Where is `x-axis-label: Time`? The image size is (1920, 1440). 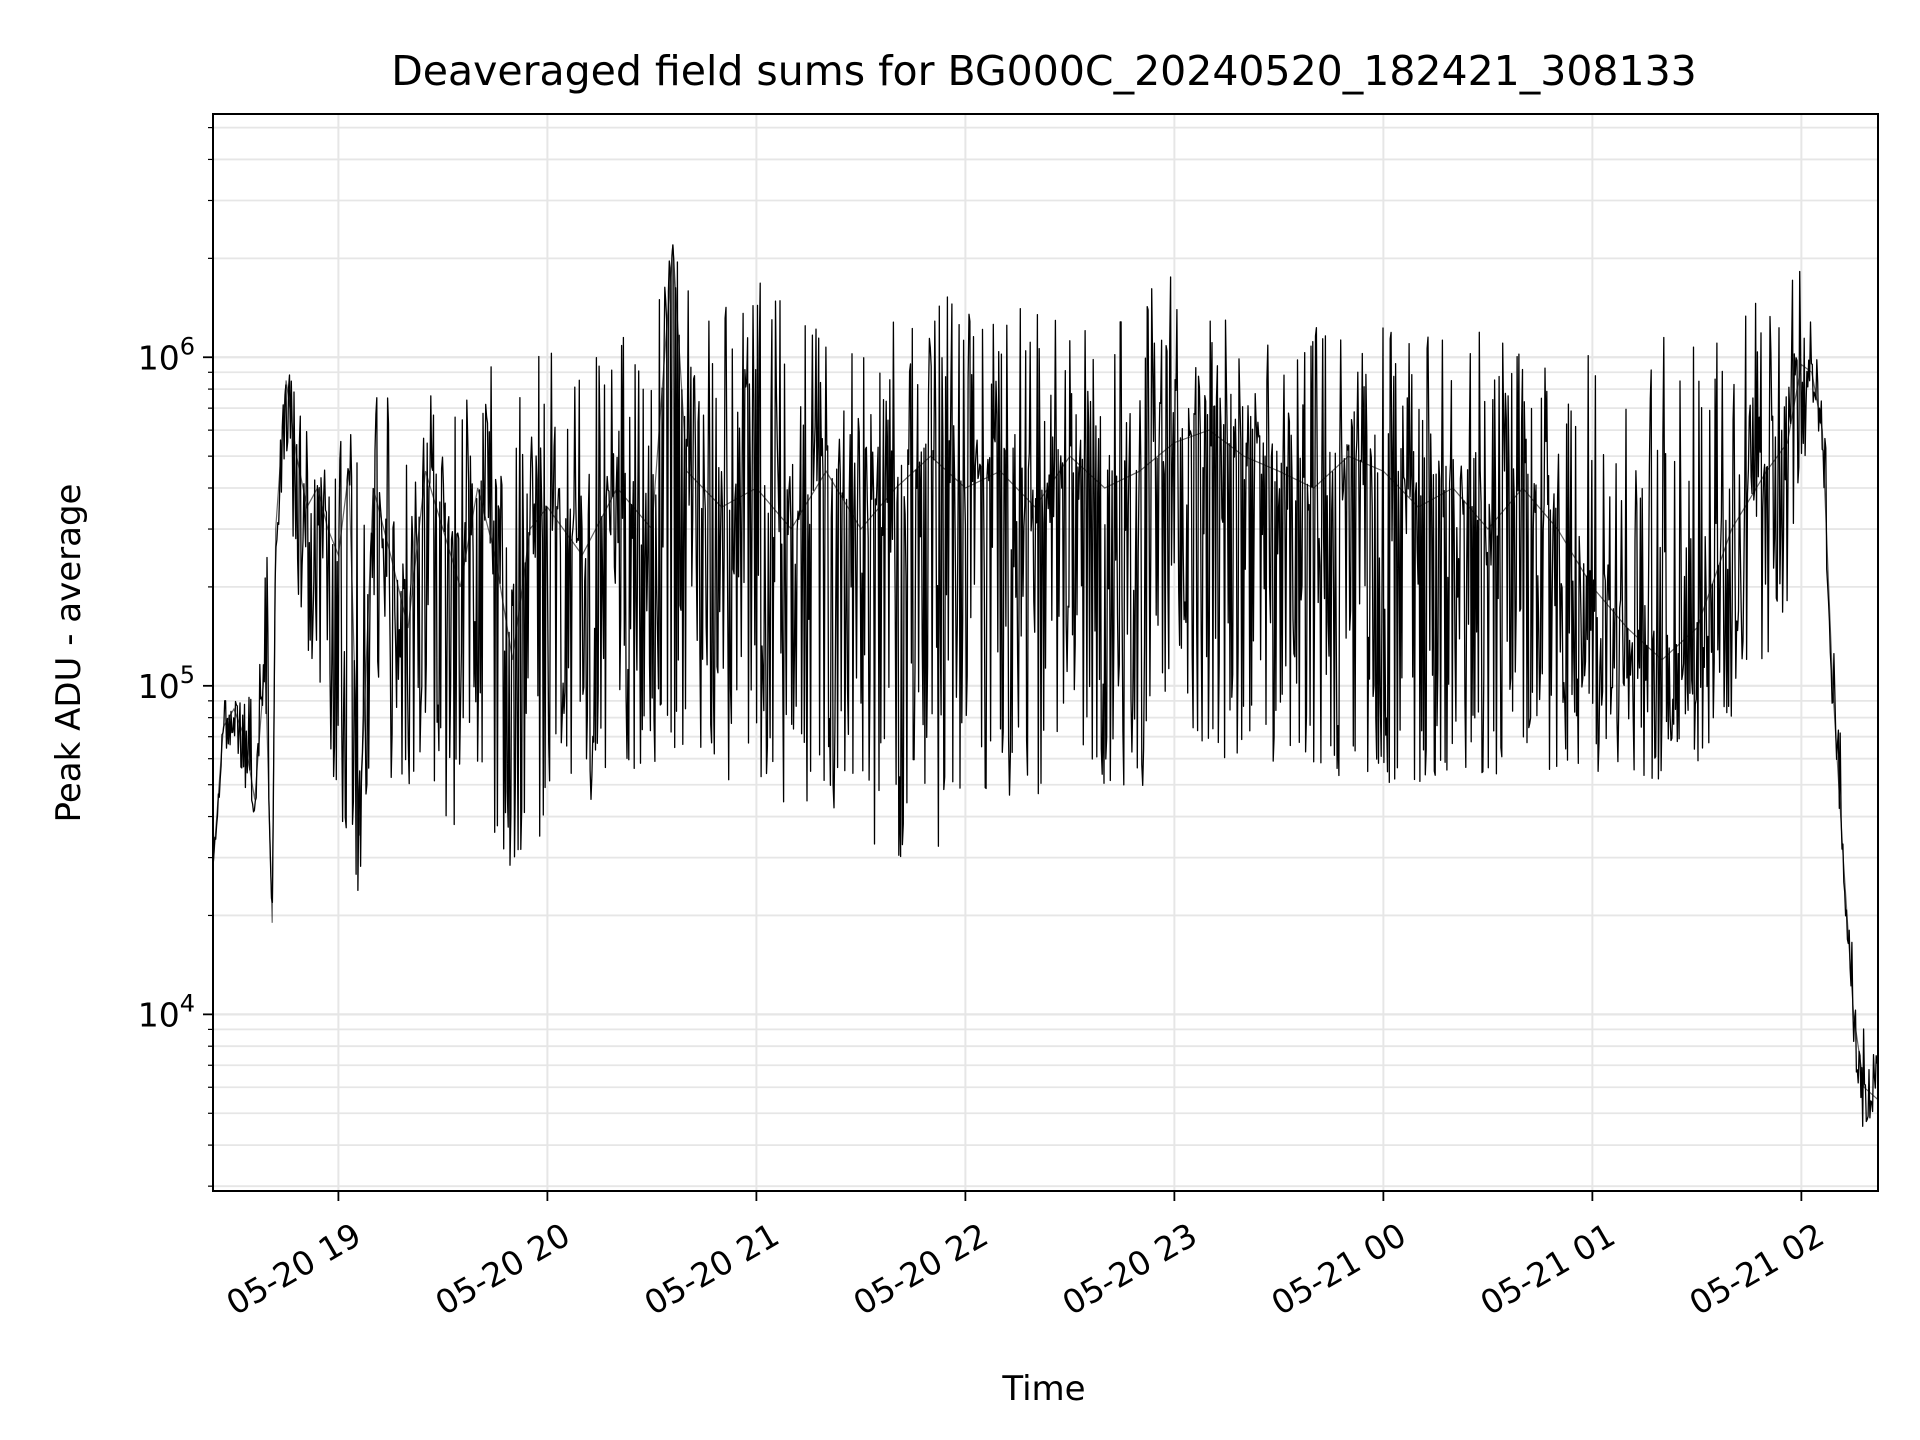
x-axis-label: Time is located at coordinates (1043, 1389).